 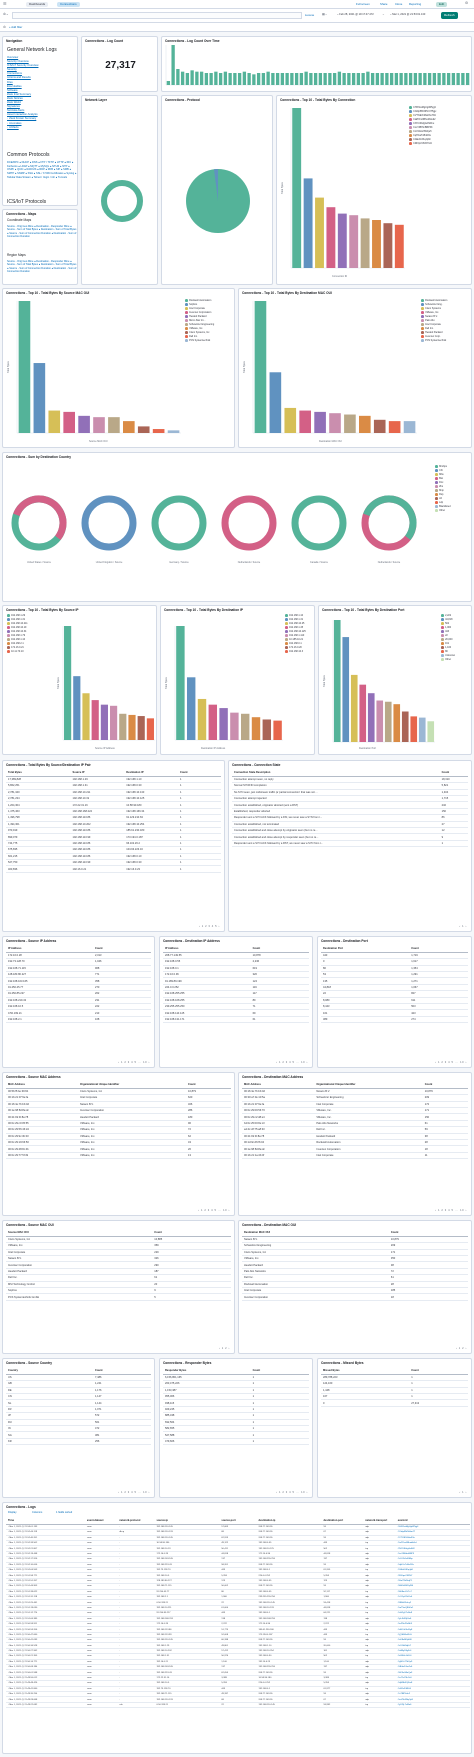 I want to click on legend-item: PCS Systemtechnik, so click(x=434, y=341).